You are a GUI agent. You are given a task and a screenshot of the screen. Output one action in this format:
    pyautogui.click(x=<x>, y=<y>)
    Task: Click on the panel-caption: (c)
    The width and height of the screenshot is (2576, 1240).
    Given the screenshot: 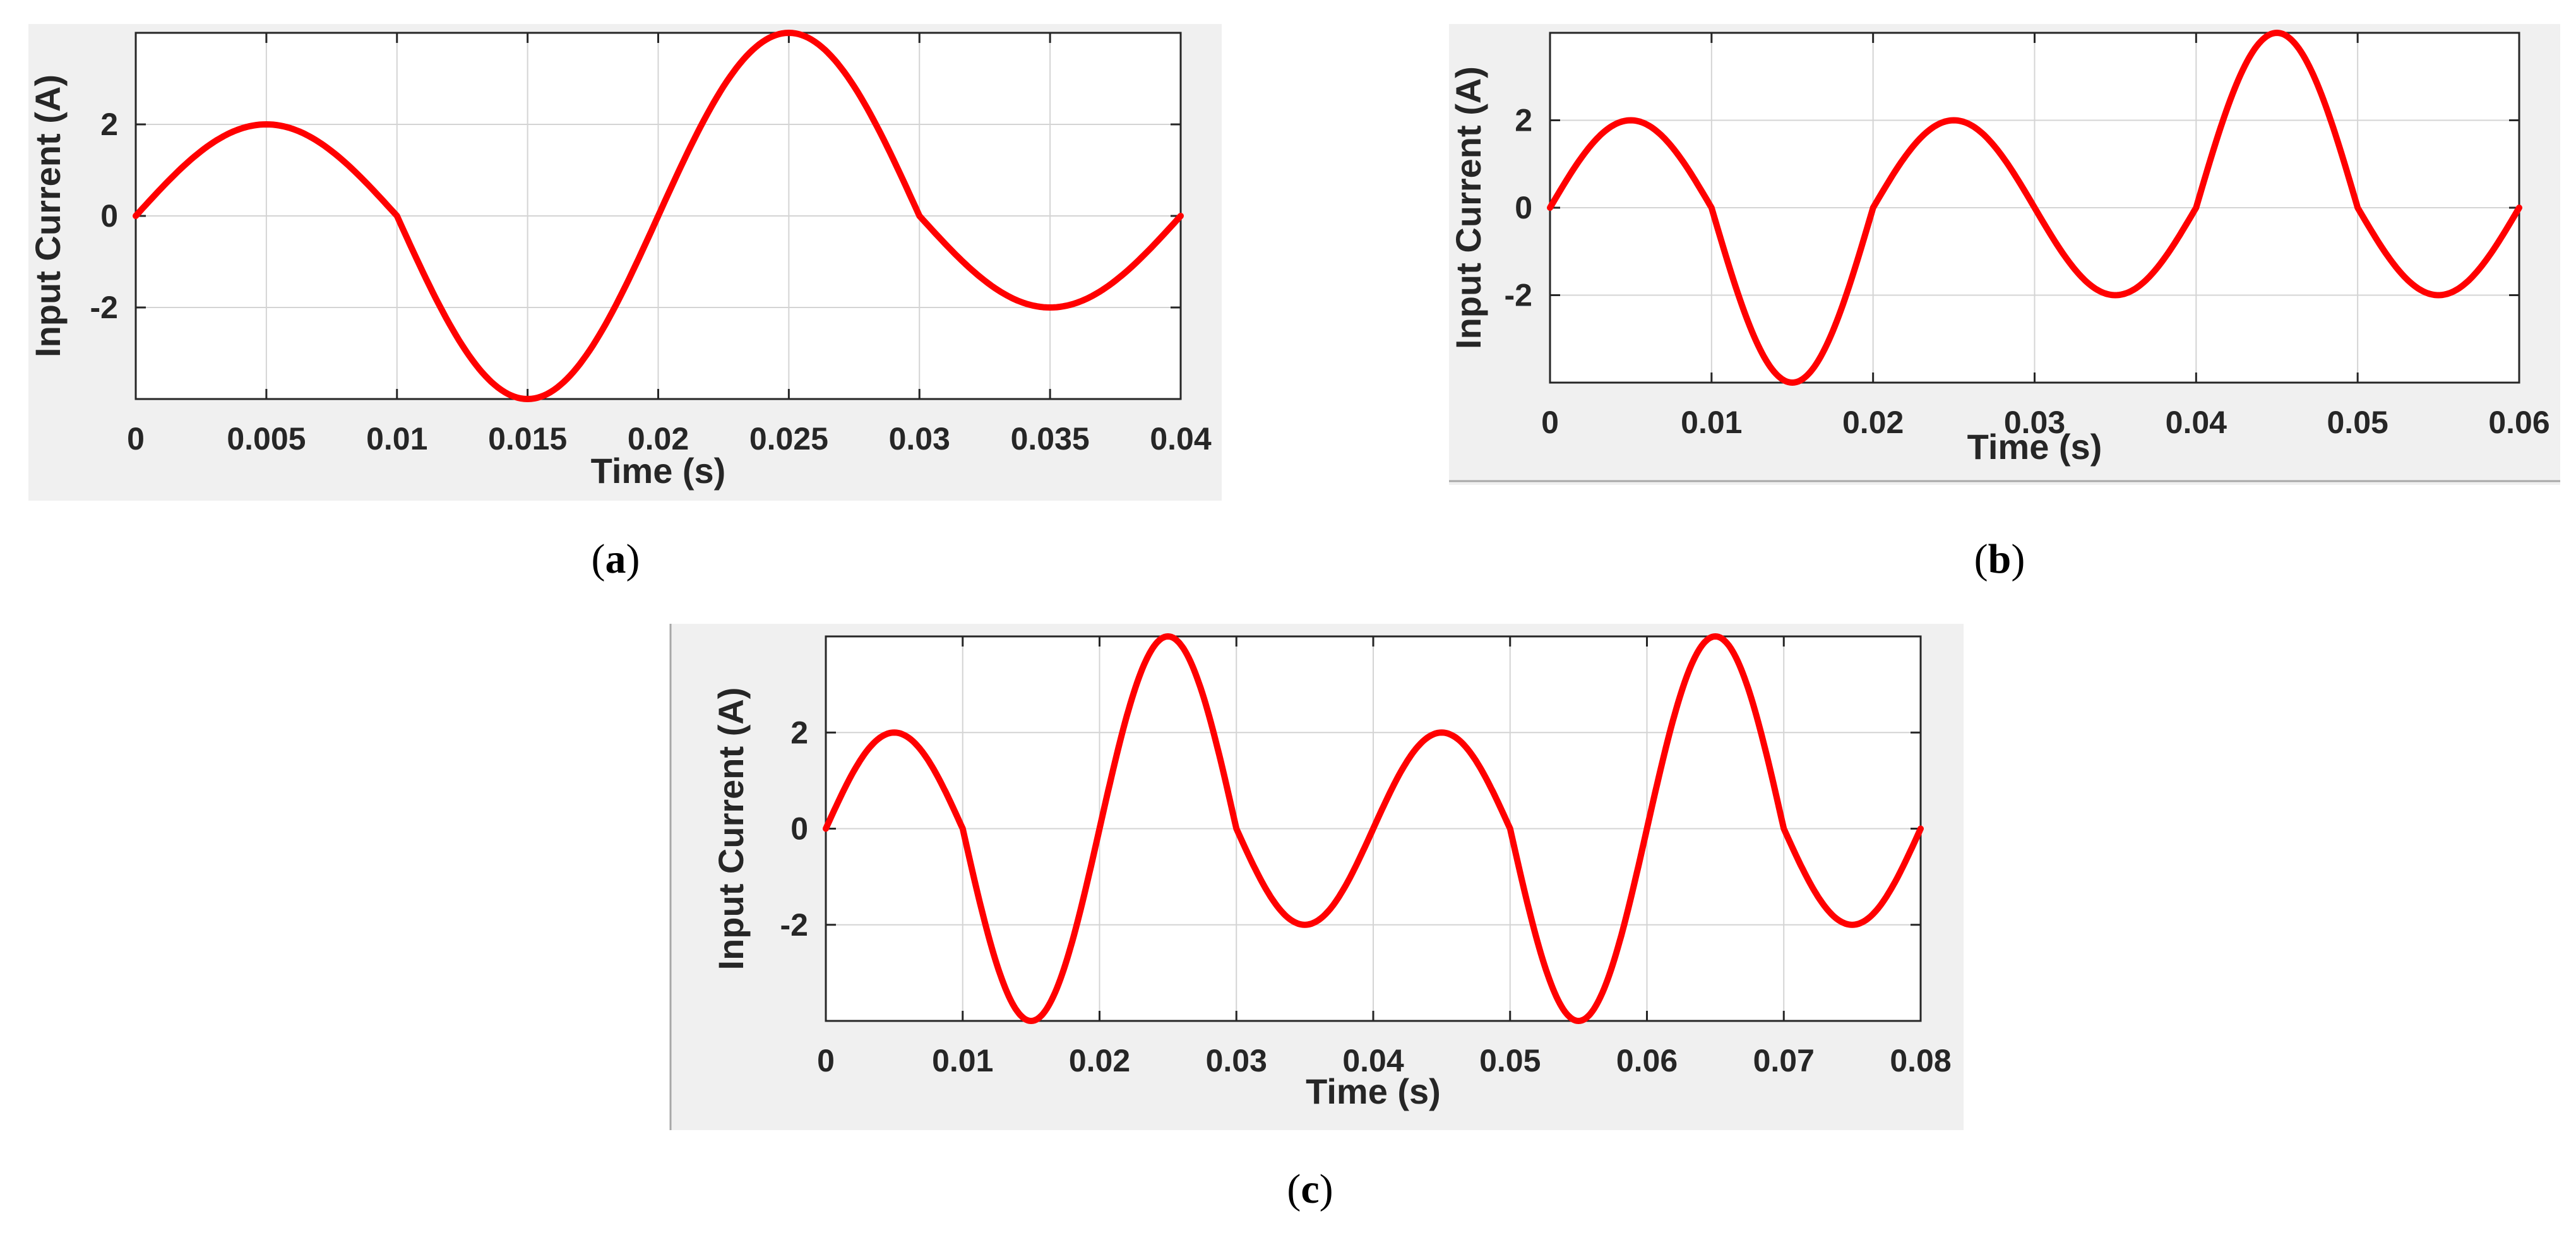 What is the action you would take?
    pyautogui.click(x=1310, y=1189)
    